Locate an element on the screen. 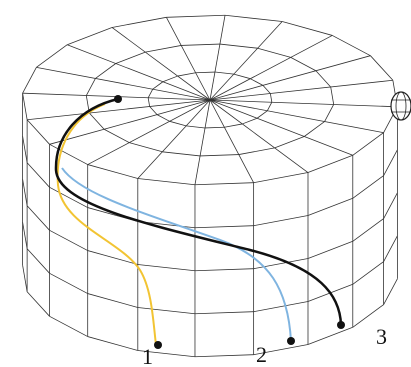 The width and height of the screenshot is (411, 367). start-point is located at coordinates (118, 99).